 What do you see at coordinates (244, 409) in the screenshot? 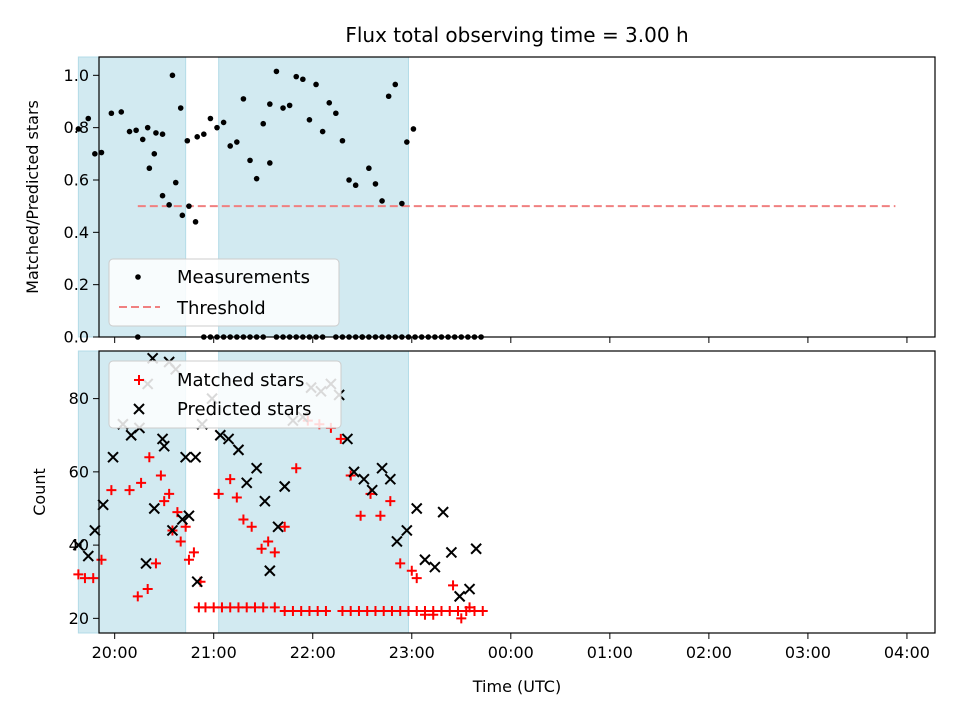
I see `legend-label: Predicted stars` at bounding box center [244, 409].